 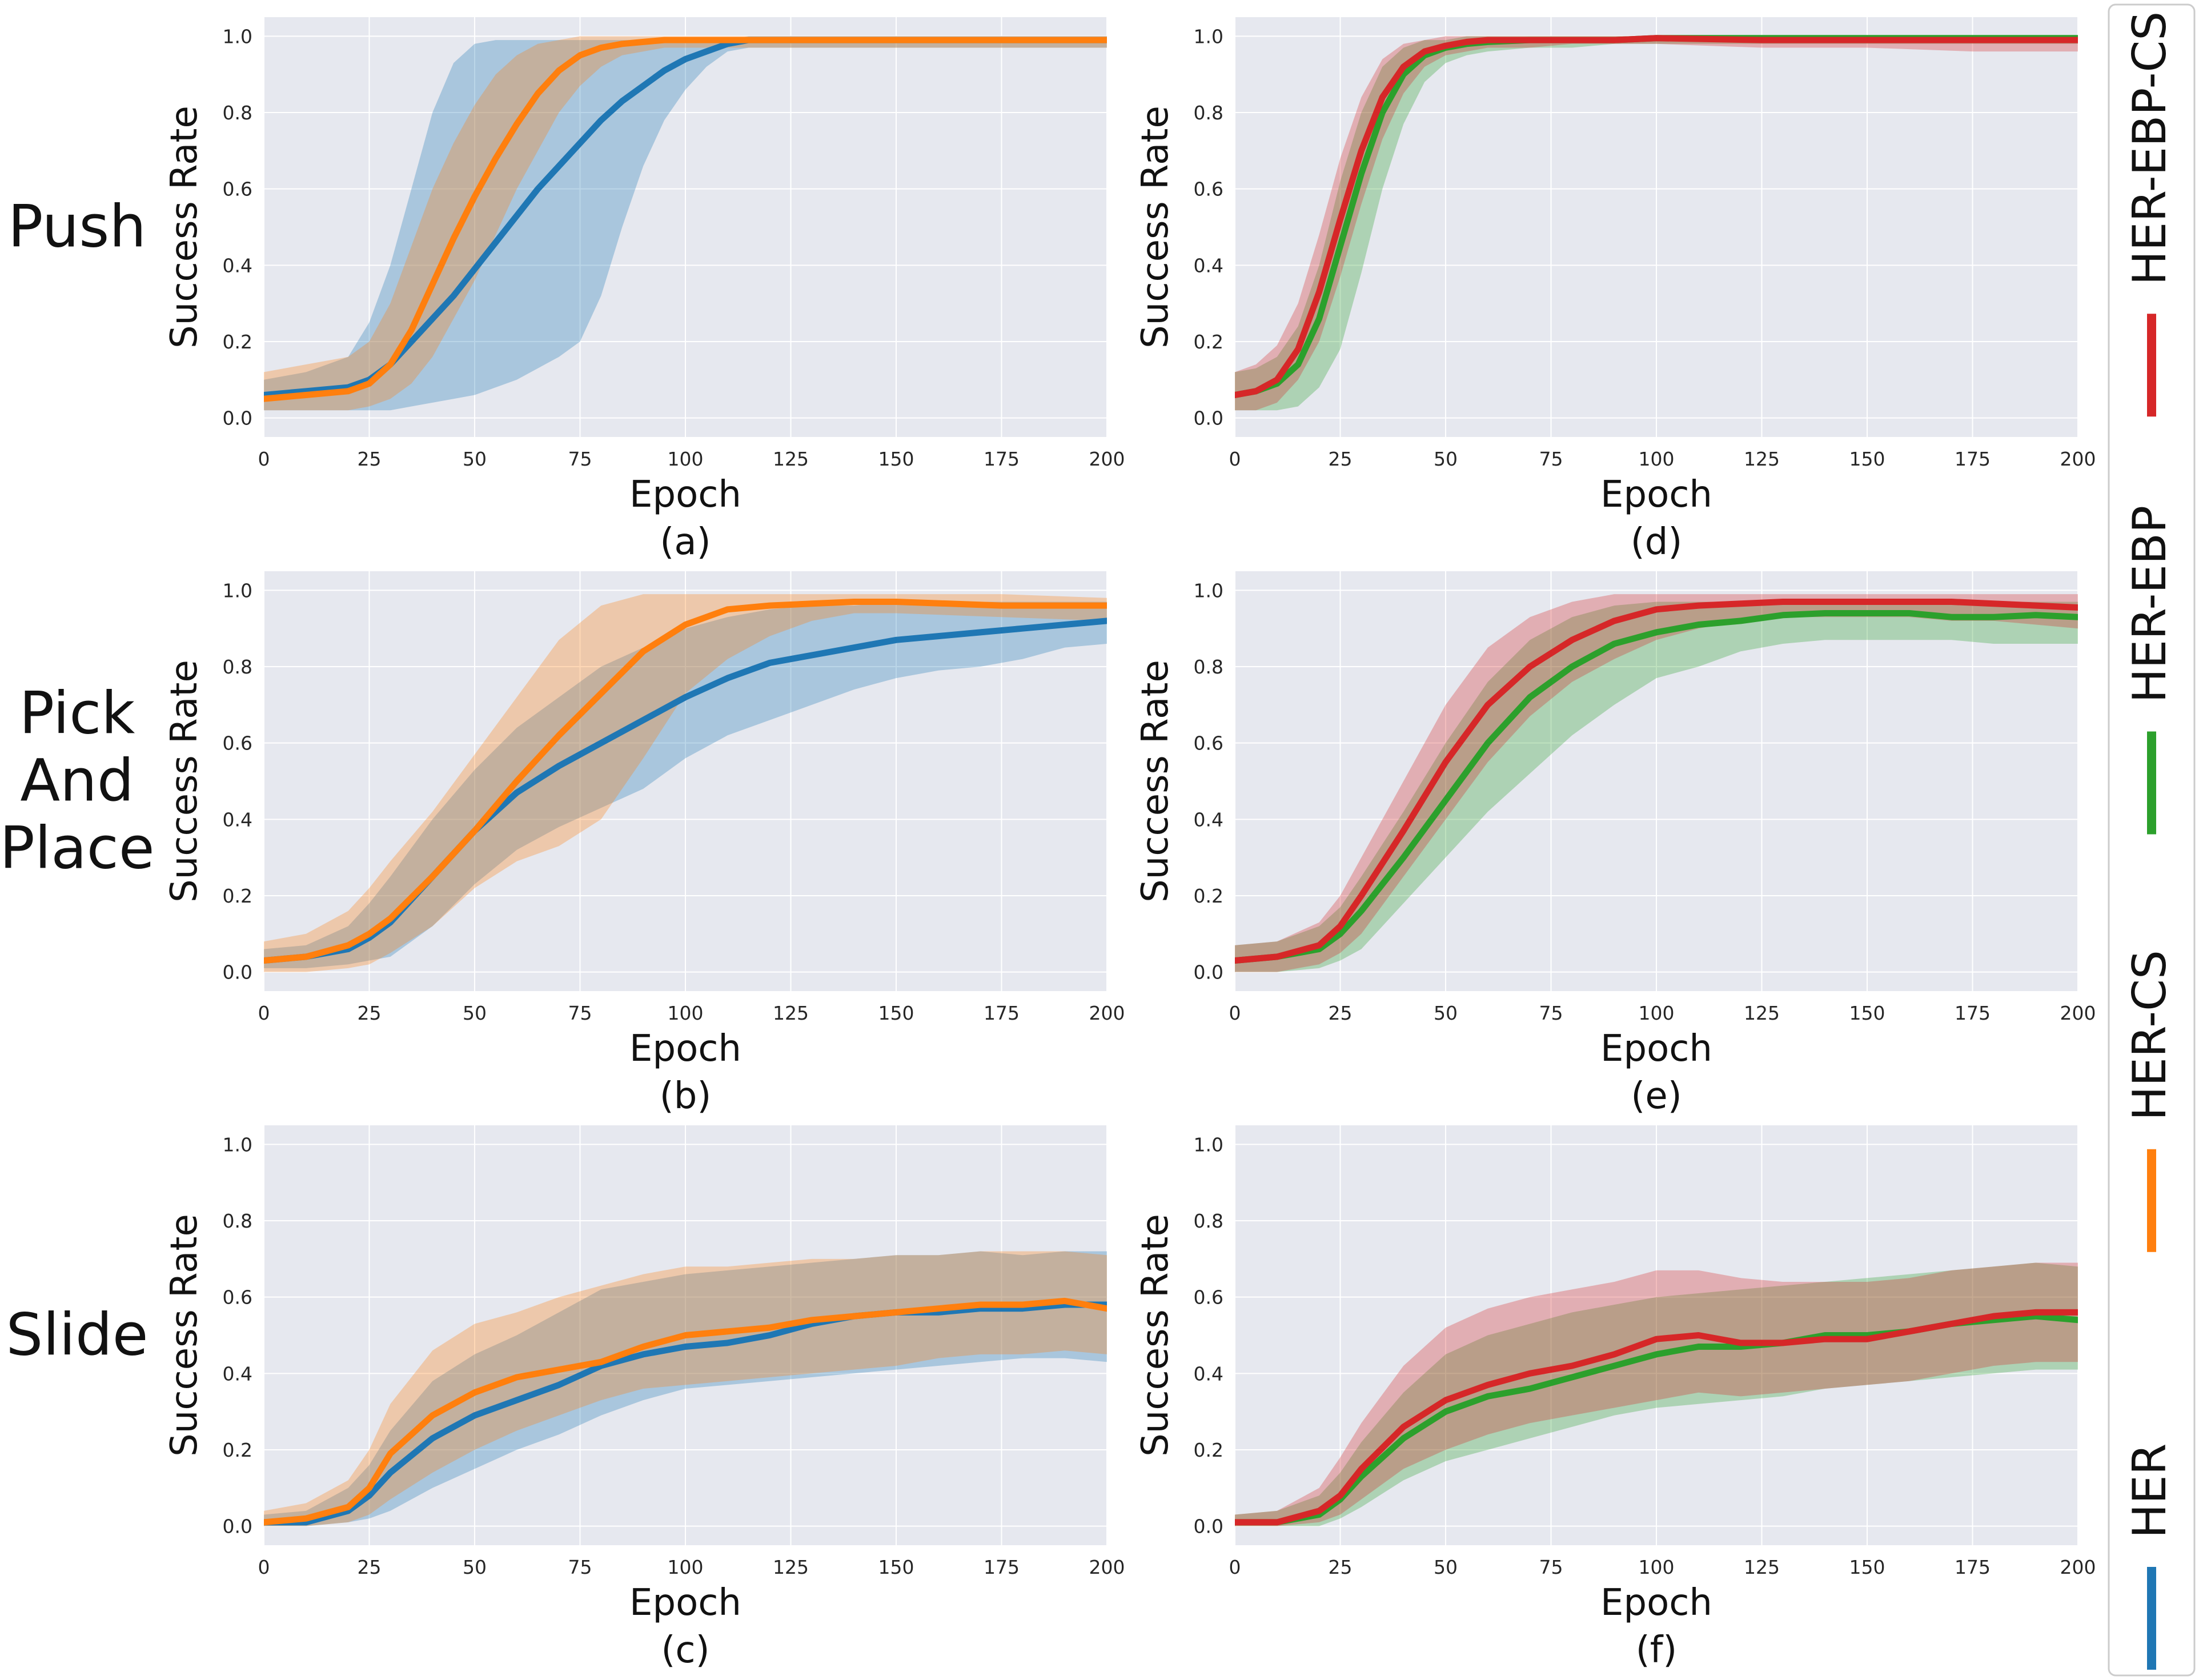 I want to click on line-her-ebp, so click(x=1657, y=787).